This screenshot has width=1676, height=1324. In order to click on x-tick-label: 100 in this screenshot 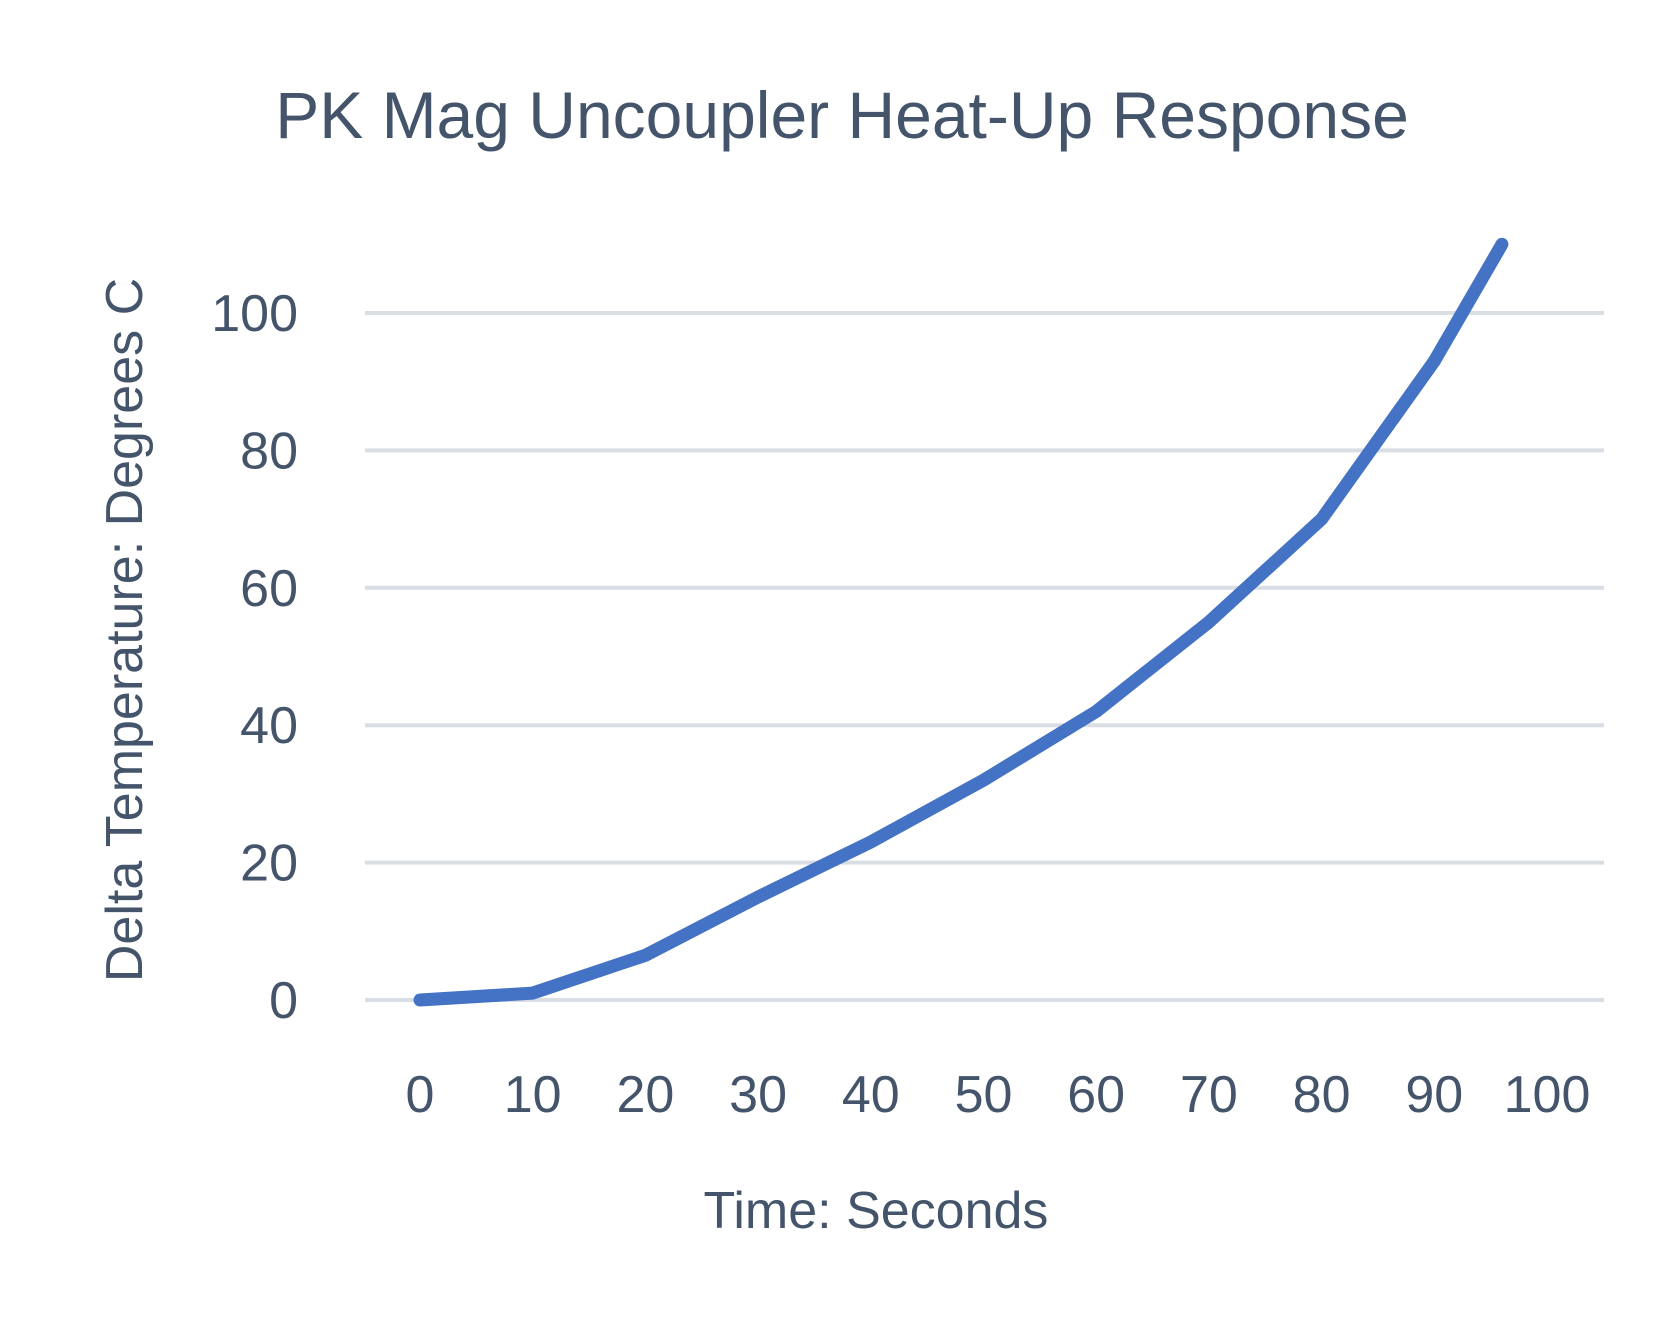, I will do `click(1547, 1095)`.